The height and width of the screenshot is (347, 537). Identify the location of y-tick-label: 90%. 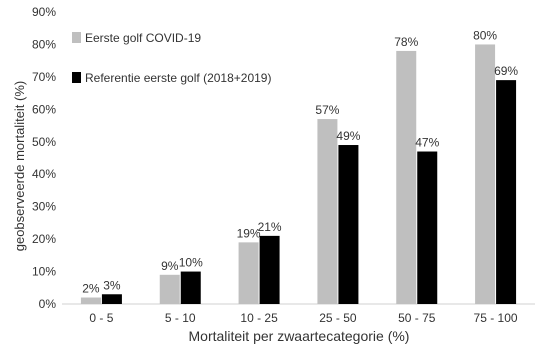
(44, 12).